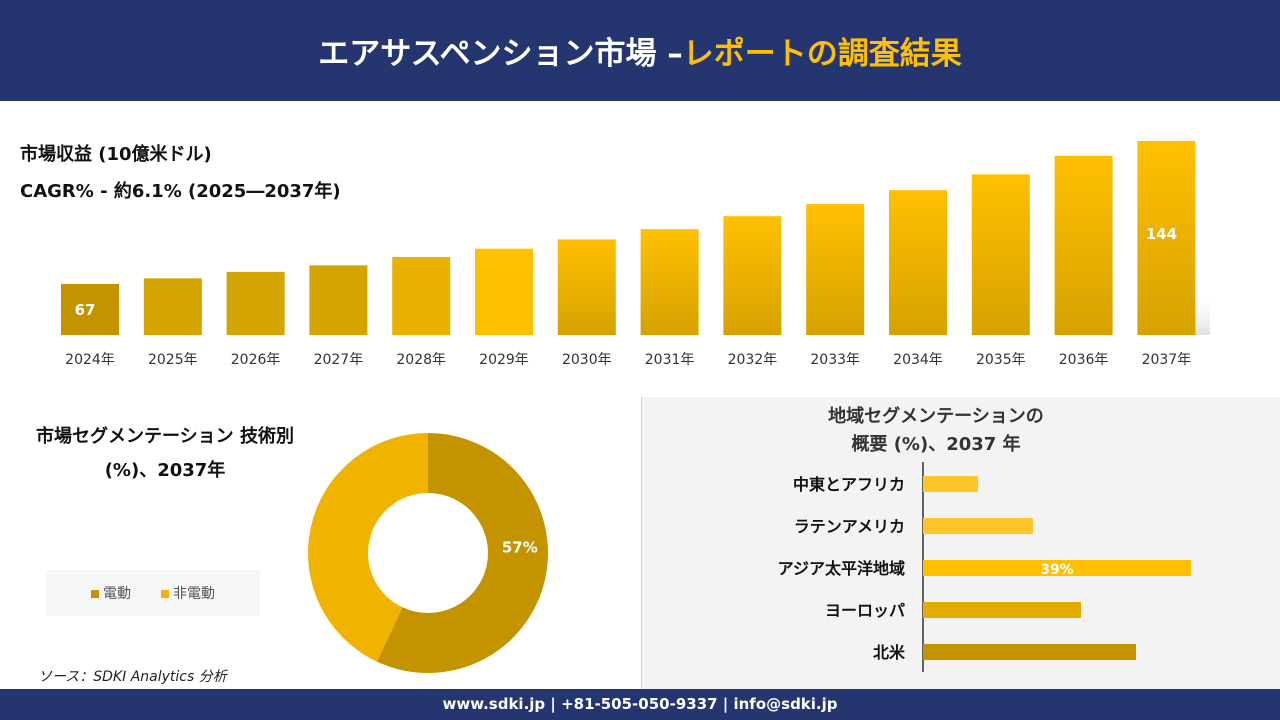 Image resolution: width=1280 pixels, height=720 pixels. Describe the element at coordinates (421, 296) in the screenshot. I see `bar-2028年` at that location.